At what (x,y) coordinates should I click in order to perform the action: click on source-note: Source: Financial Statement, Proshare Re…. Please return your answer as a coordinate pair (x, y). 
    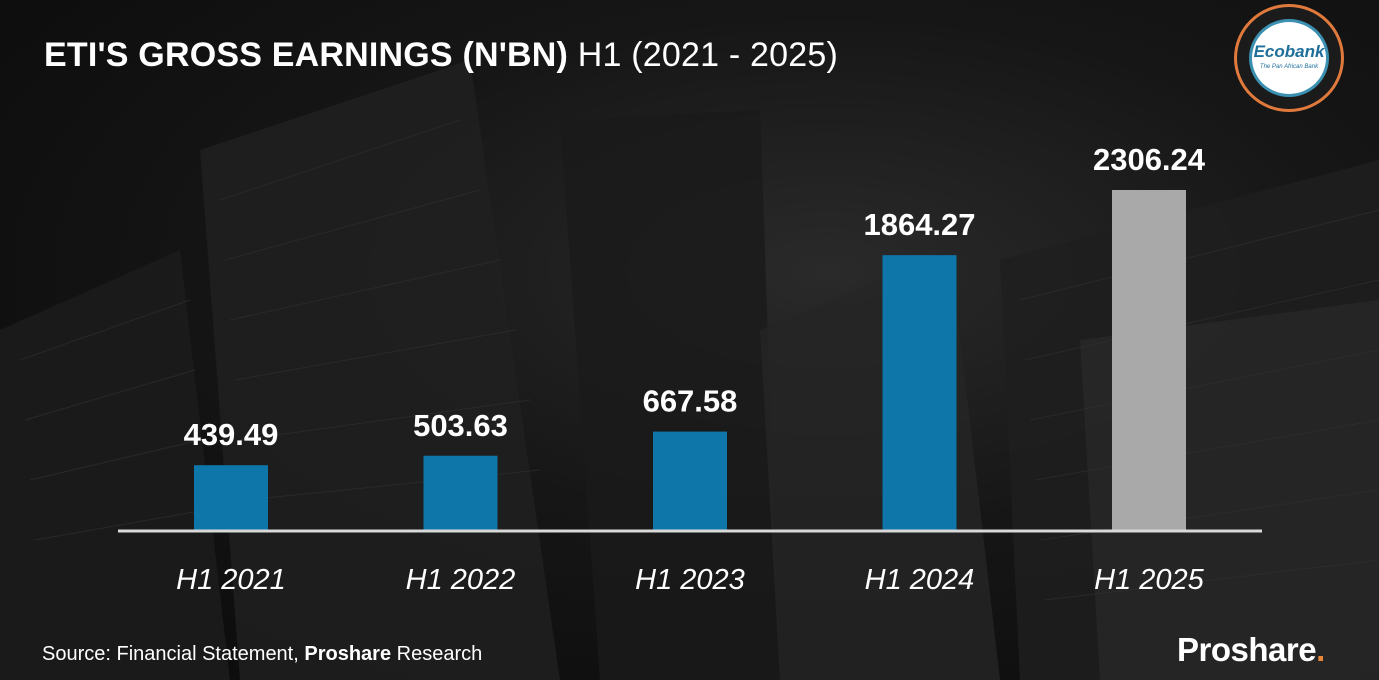
    Looking at the image, I should click on (262, 654).